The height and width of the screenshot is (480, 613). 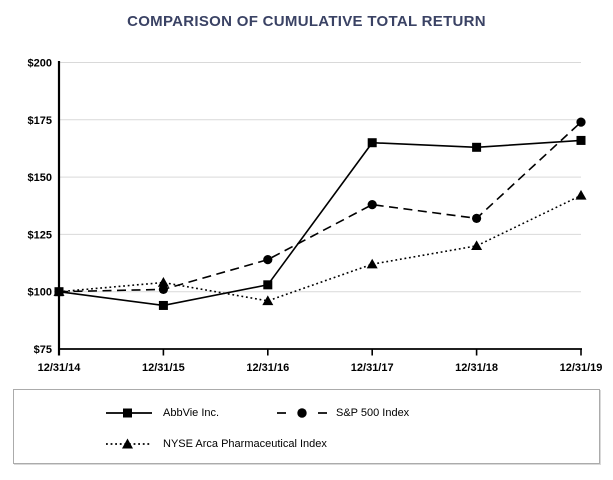 What do you see at coordinates (60, 368) in the screenshot?
I see `x-axis-label: 12/31/14` at bounding box center [60, 368].